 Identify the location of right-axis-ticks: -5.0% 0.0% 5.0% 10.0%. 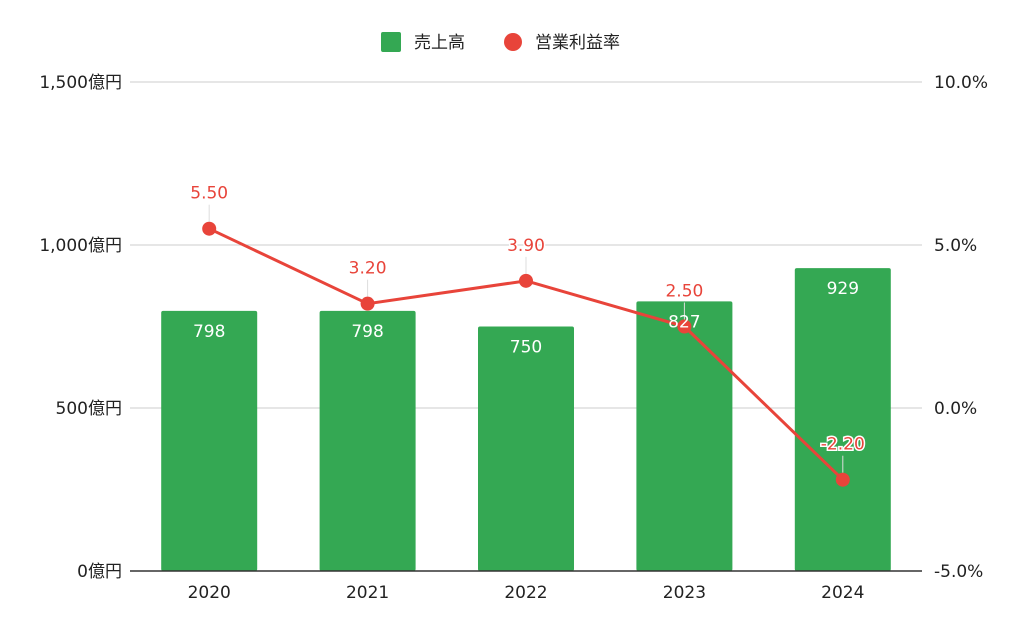
(961, 327).